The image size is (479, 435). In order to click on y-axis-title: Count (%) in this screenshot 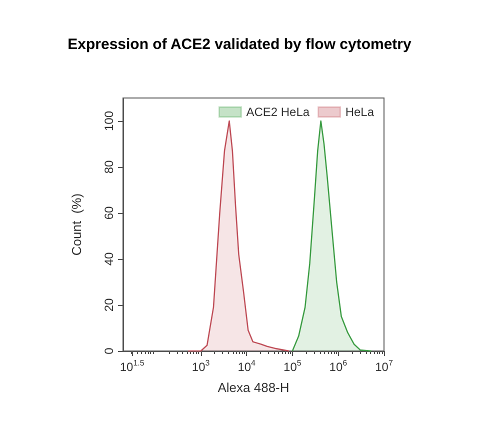, I will do `click(76, 224)`.